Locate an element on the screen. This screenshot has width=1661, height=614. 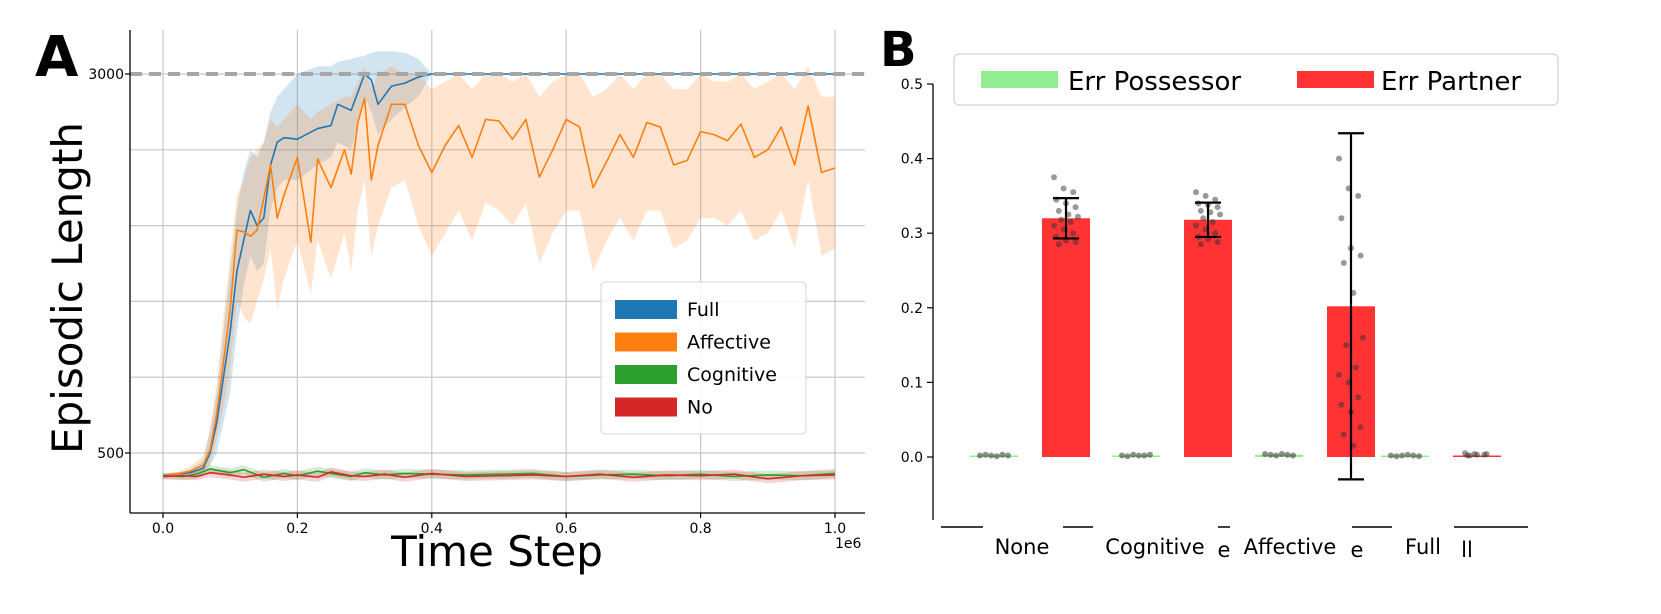
panel-a-xtick-label-0: 0.0 is located at coordinates (163, 529).